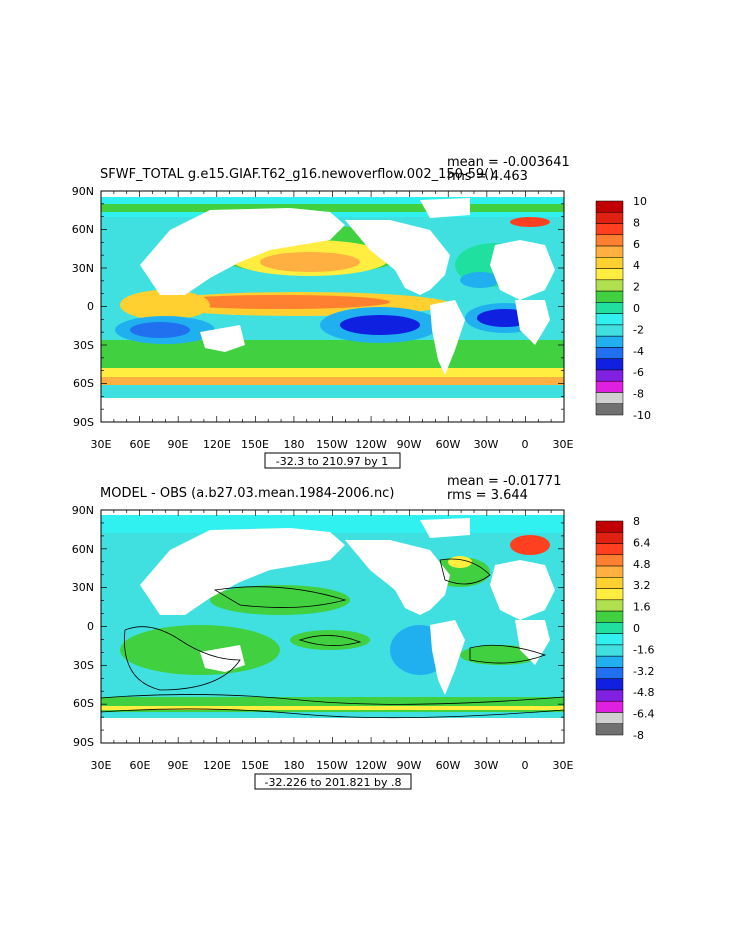 The height and width of the screenshot is (945, 733). Describe the element at coordinates (487, 176) in the screenshot. I see `panel-1-rms: rms = 4.463` at that location.